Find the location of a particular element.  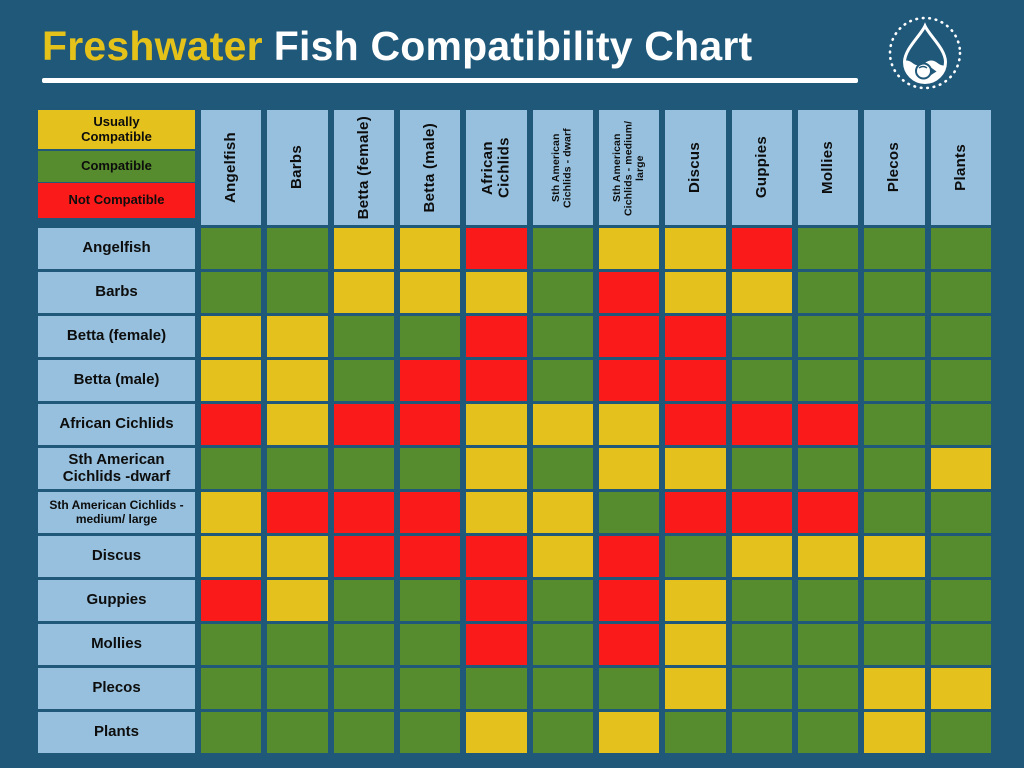

column-header: Discus is located at coordinates (695, 167).